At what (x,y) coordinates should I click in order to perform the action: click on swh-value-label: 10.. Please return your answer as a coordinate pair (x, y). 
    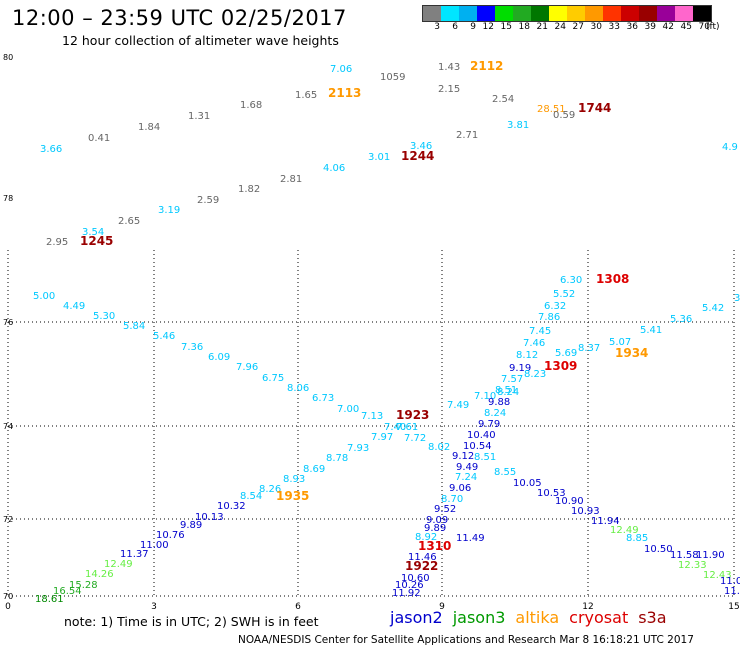
    Looking at the image, I should click on (8, 1).